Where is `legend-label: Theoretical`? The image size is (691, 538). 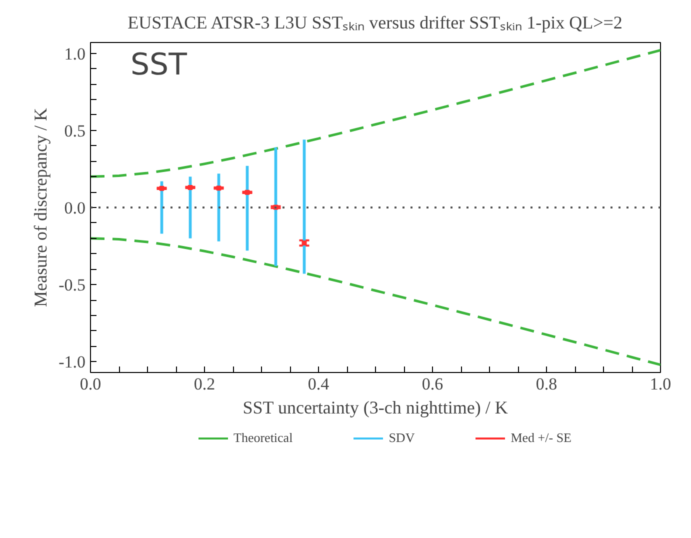
legend-label: Theoretical is located at coordinates (263, 438).